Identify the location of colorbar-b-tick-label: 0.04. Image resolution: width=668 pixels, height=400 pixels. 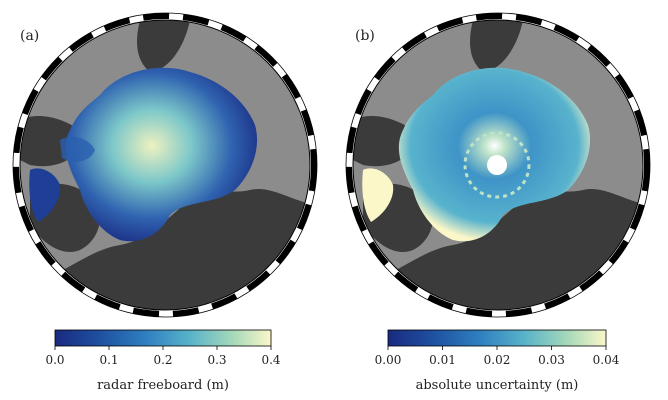
(606, 360).